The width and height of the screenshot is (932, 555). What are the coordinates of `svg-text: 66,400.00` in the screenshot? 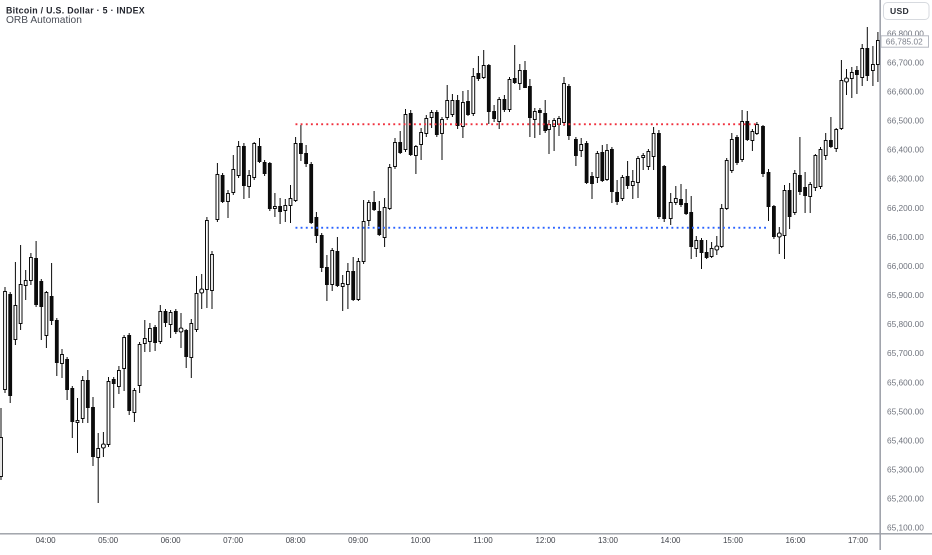 It's located at (905, 150).